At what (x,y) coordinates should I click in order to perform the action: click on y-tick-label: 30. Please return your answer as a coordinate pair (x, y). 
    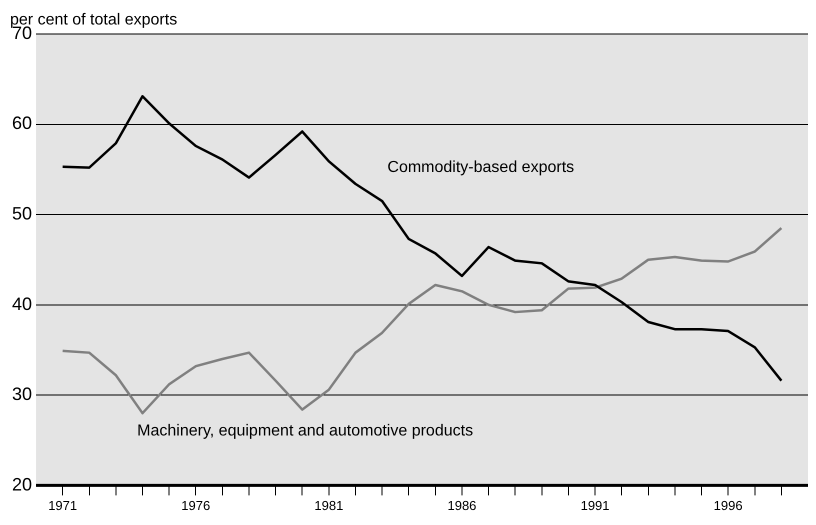
    Looking at the image, I should click on (22, 394).